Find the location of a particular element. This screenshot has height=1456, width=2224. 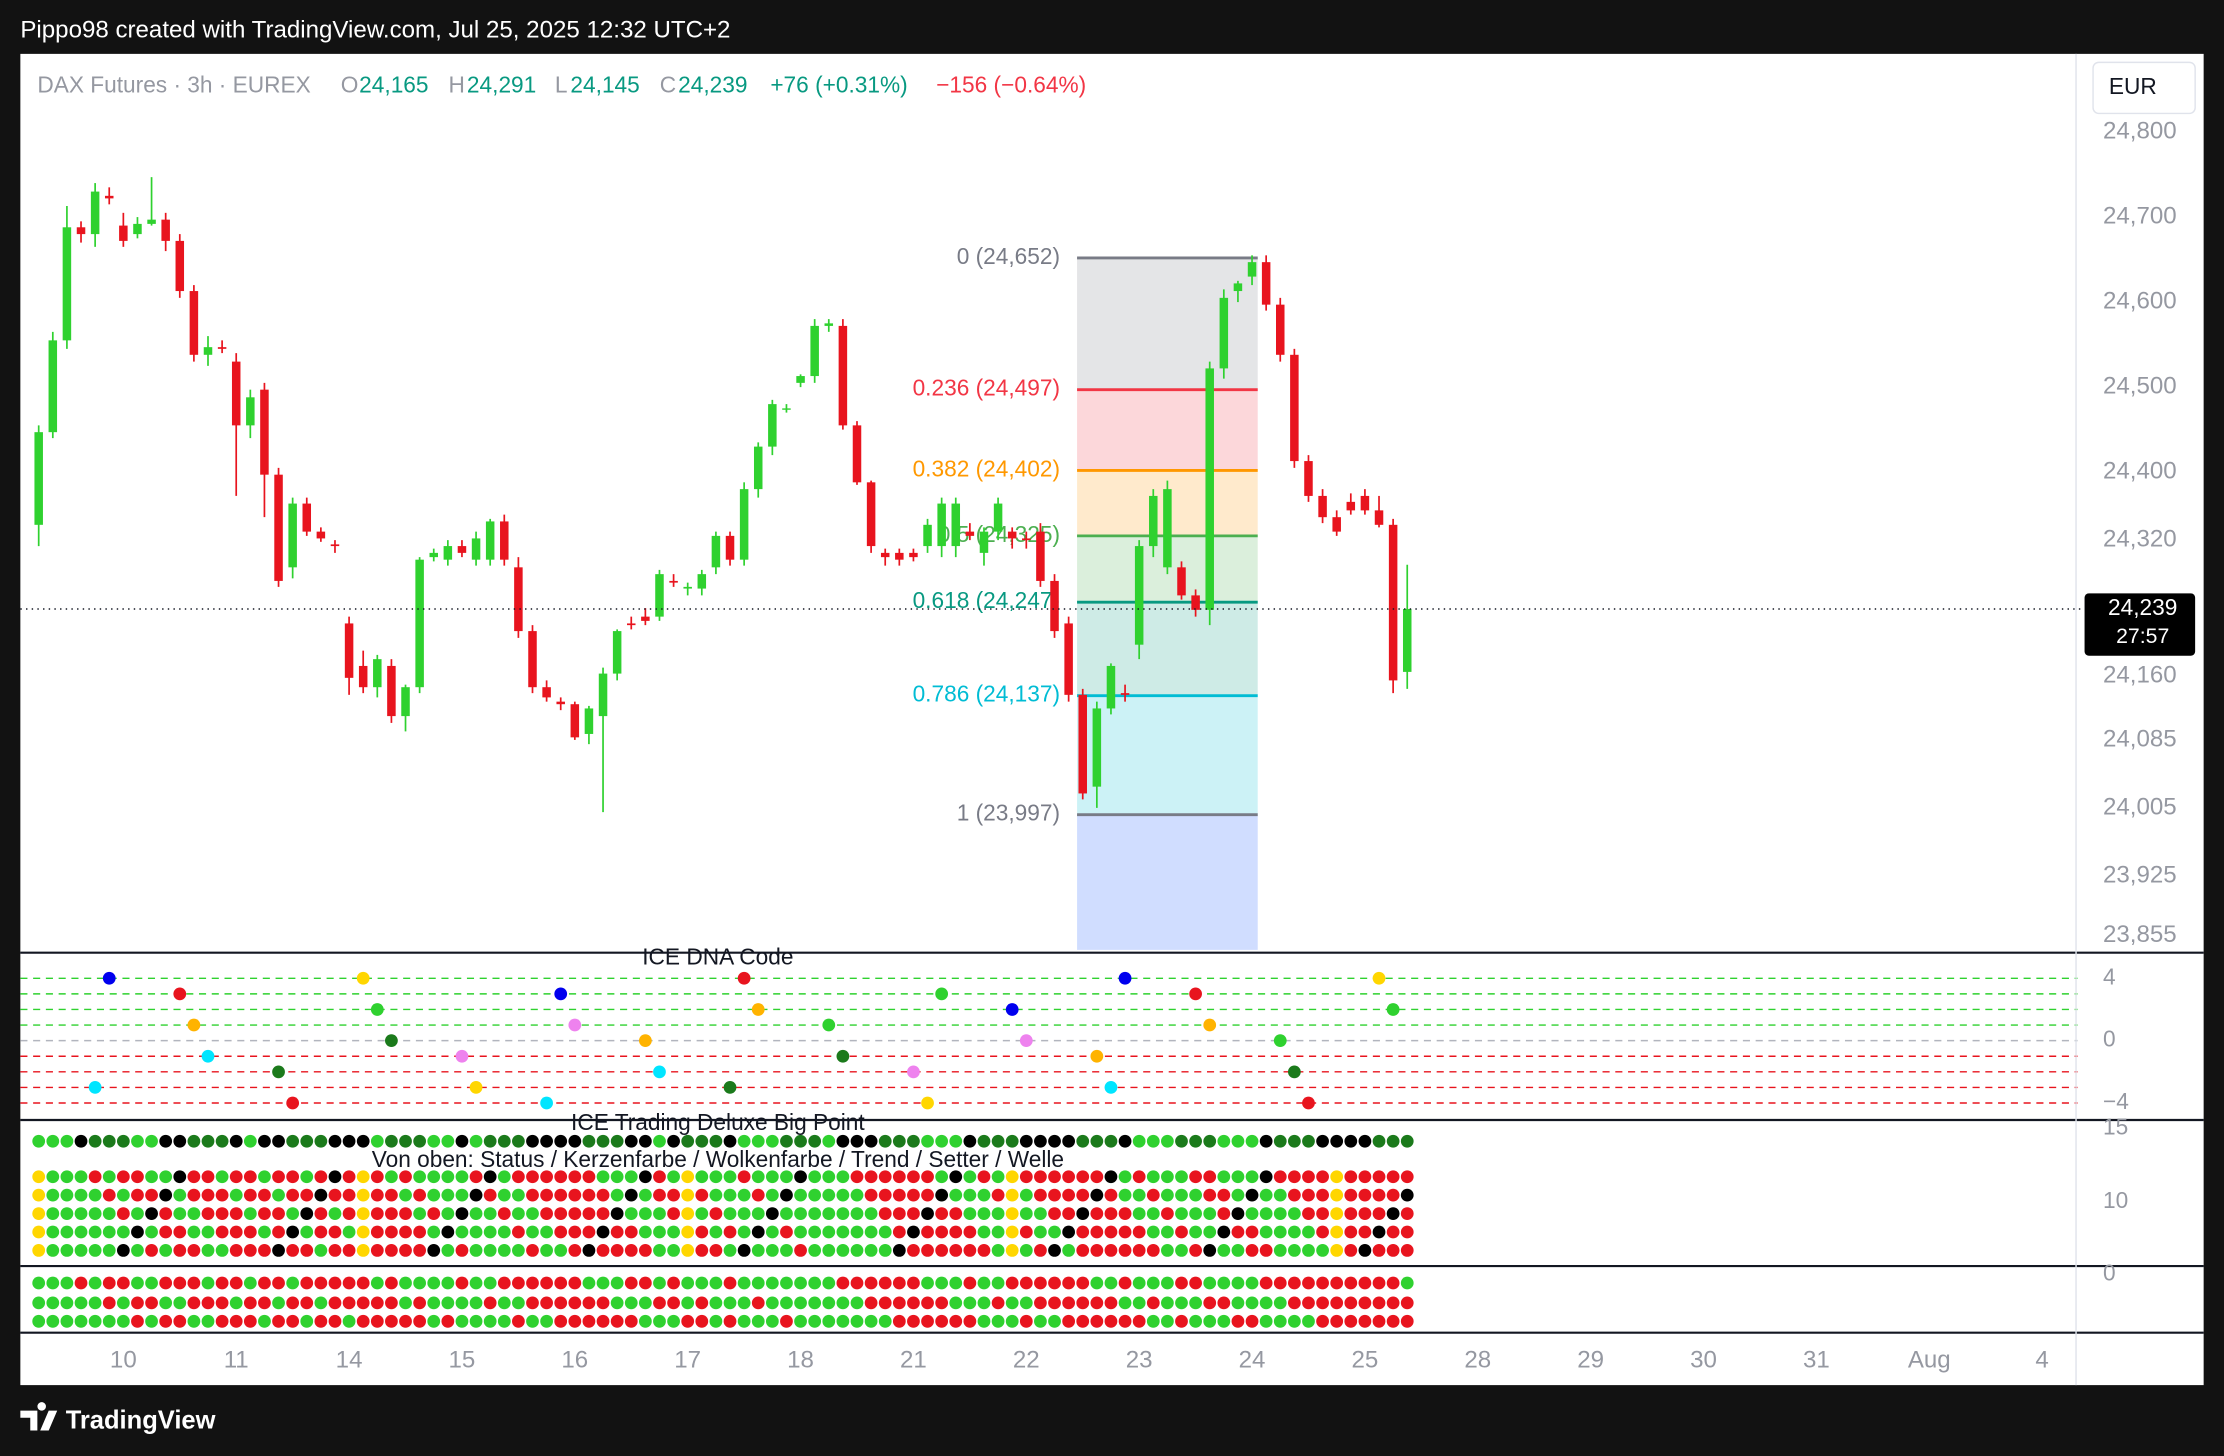

y-tick-label: 24,500 is located at coordinates (2140, 385).